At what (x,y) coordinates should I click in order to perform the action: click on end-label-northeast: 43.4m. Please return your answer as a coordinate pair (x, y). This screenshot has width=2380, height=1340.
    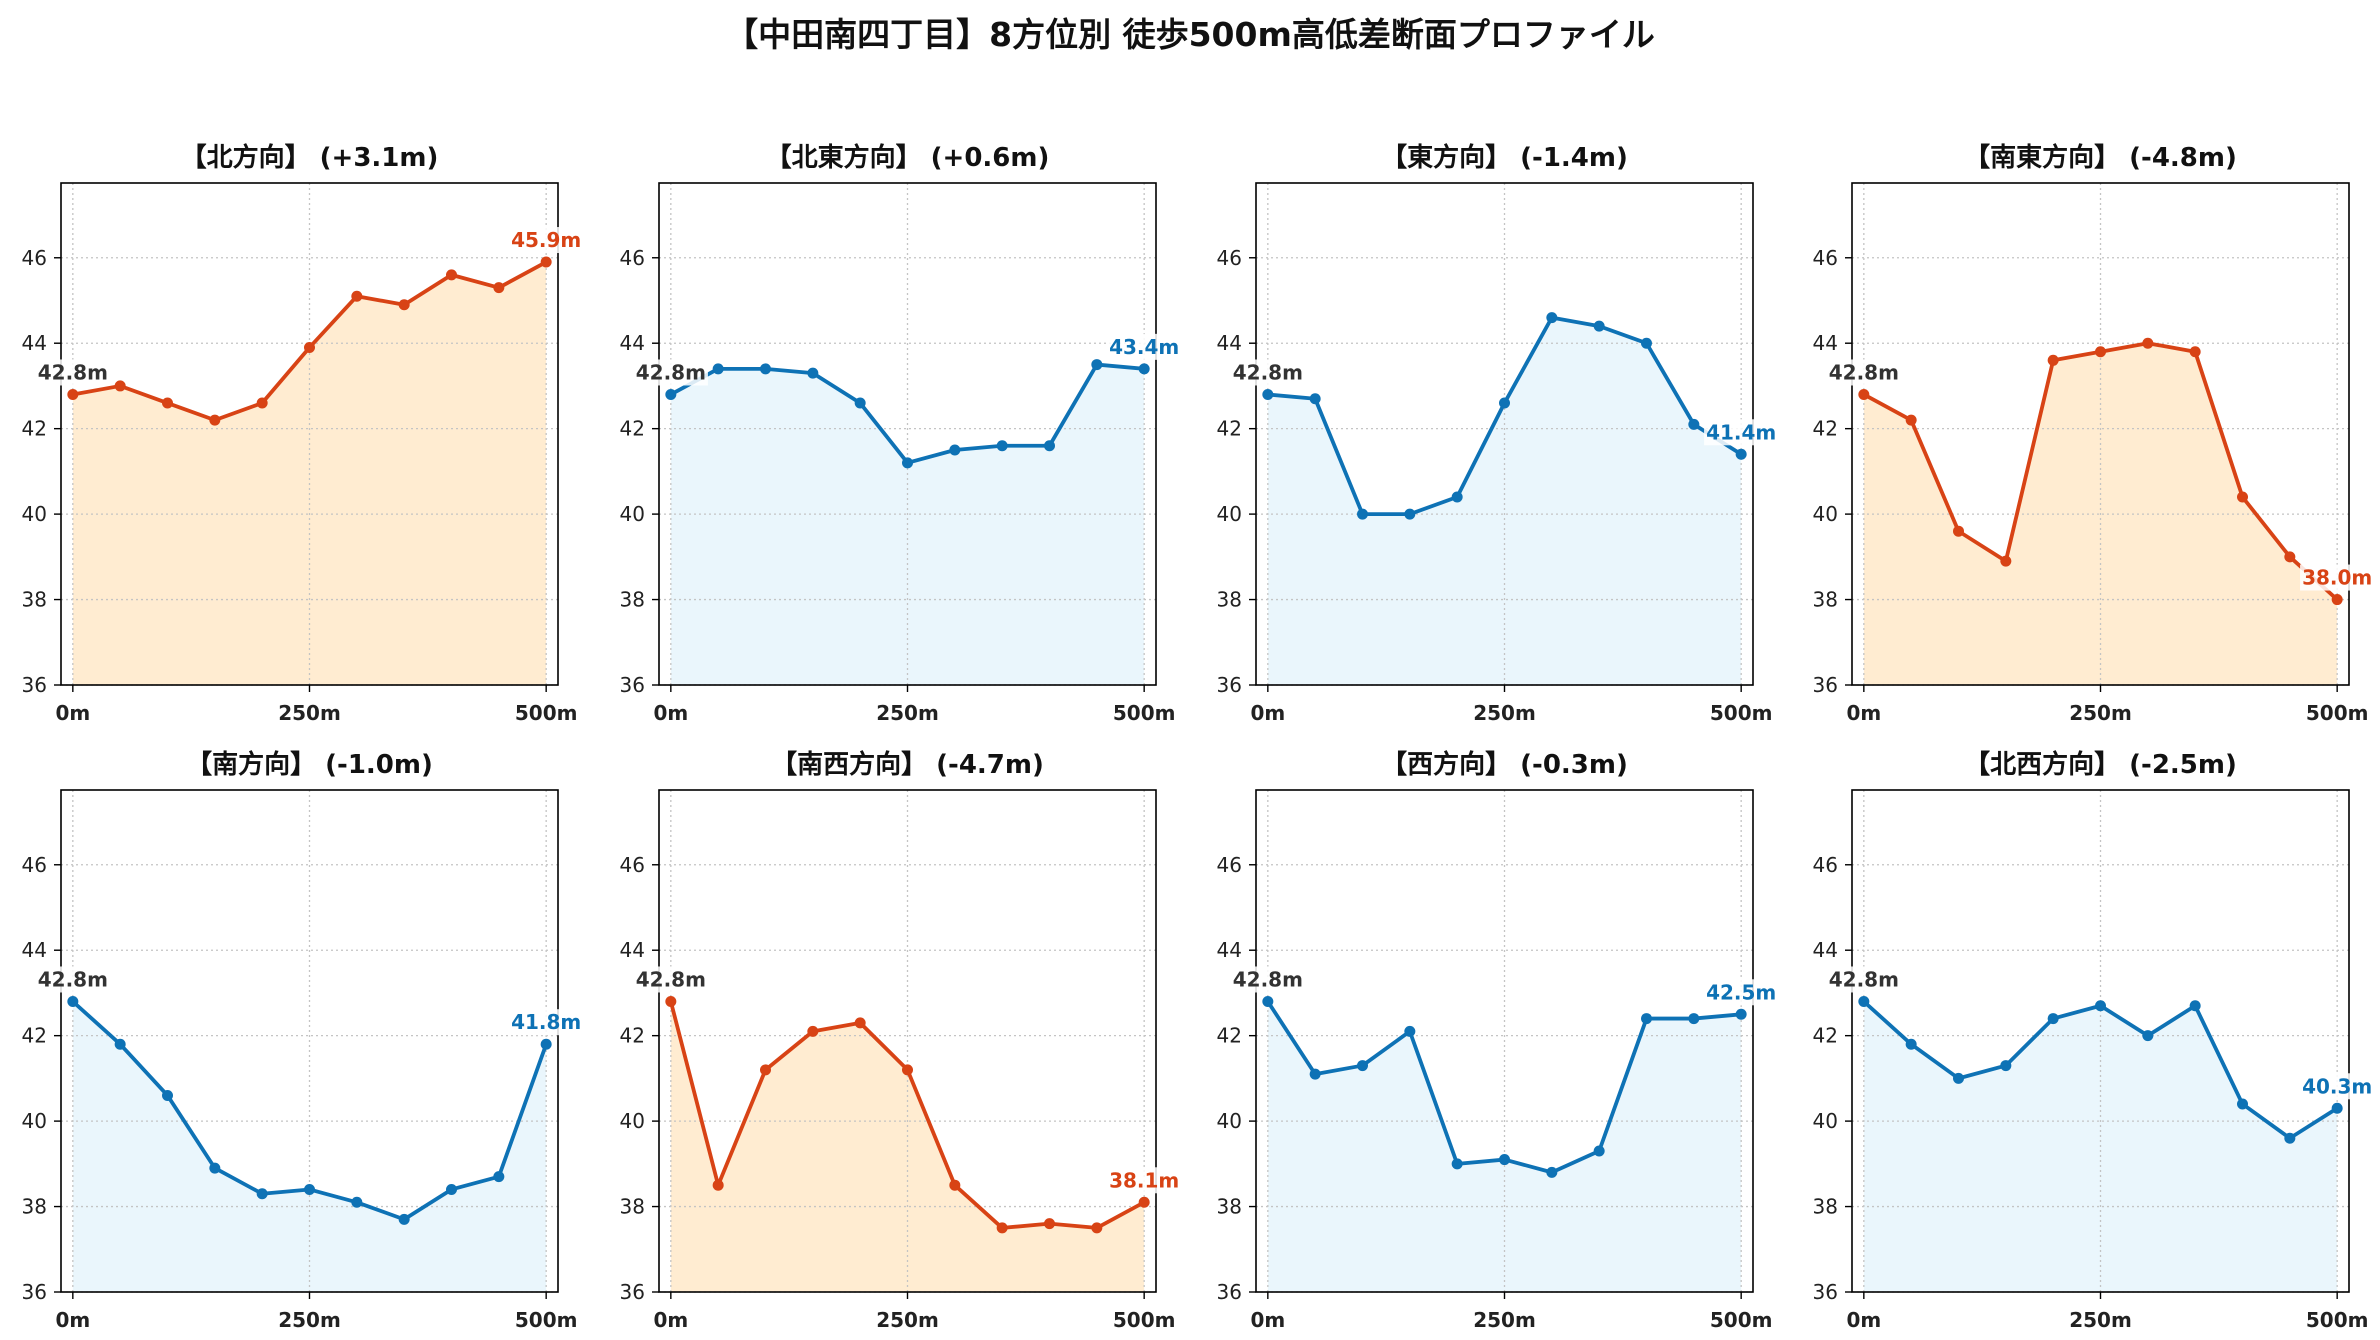
    Looking at the image, I should click on (1144, 347).